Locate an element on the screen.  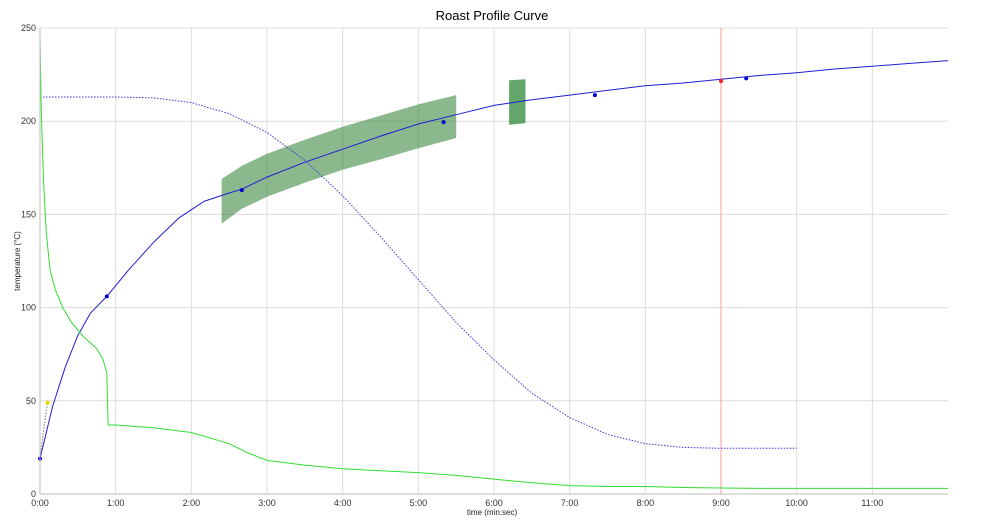
y-tick-label: 0 is located at coordinates (33, 494).